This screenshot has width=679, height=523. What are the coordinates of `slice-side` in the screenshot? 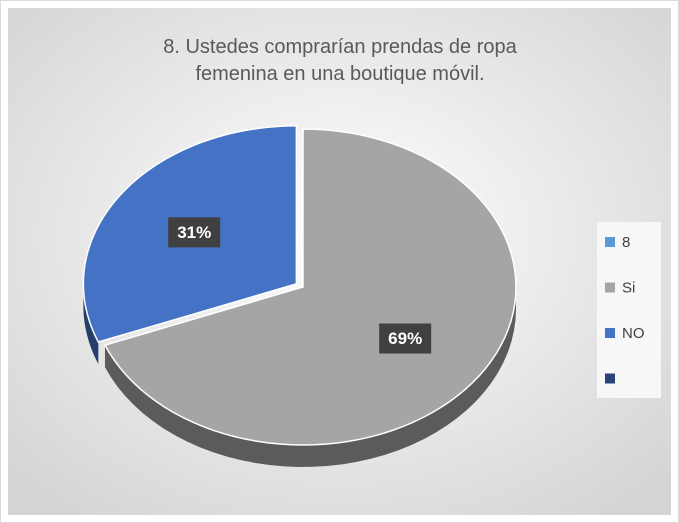 It's located at (91, 324).